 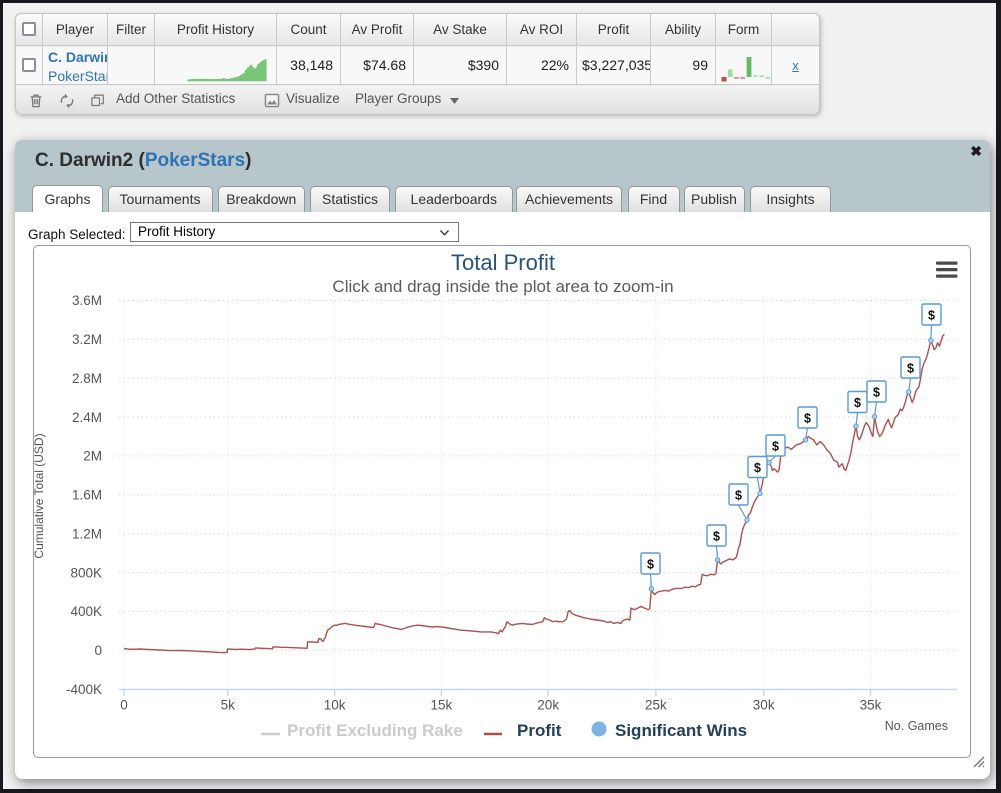 What do you see at coordinates (87, 339) in the screenshot?
I see `svg-text: 3.2M` at bounding box center [87, 339].